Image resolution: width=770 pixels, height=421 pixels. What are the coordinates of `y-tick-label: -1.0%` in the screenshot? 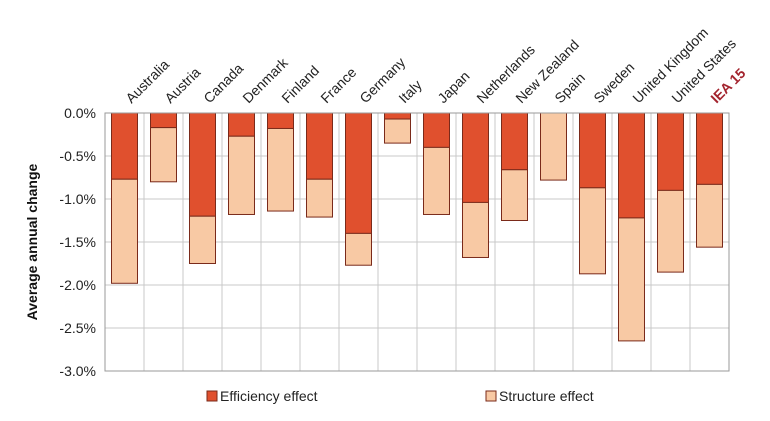 It's located at (77, 199).